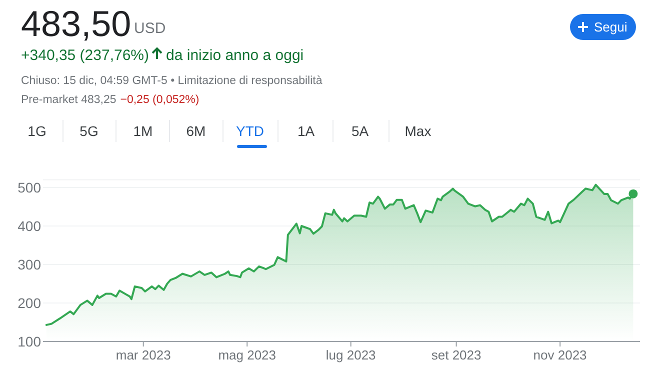 Image resolution: width=660 pixels, height=366 pixels. Describe the element at coordinates (560, 355) in the screenshot. I see `x-tick-label: nov 2023` at that location.